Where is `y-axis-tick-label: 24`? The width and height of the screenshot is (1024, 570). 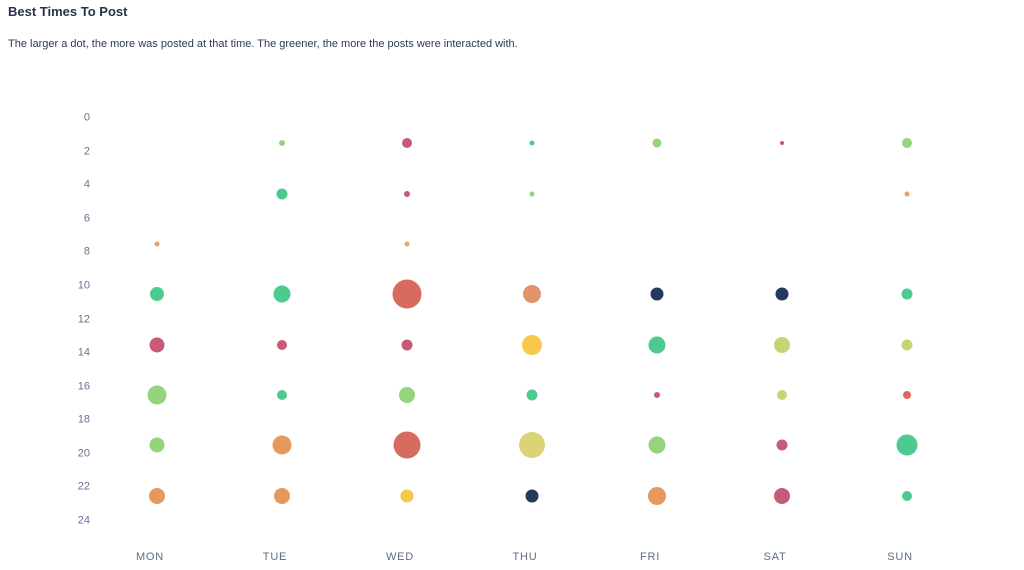
y-axis-tick-label: 24 is located at coordinates (83, 520).